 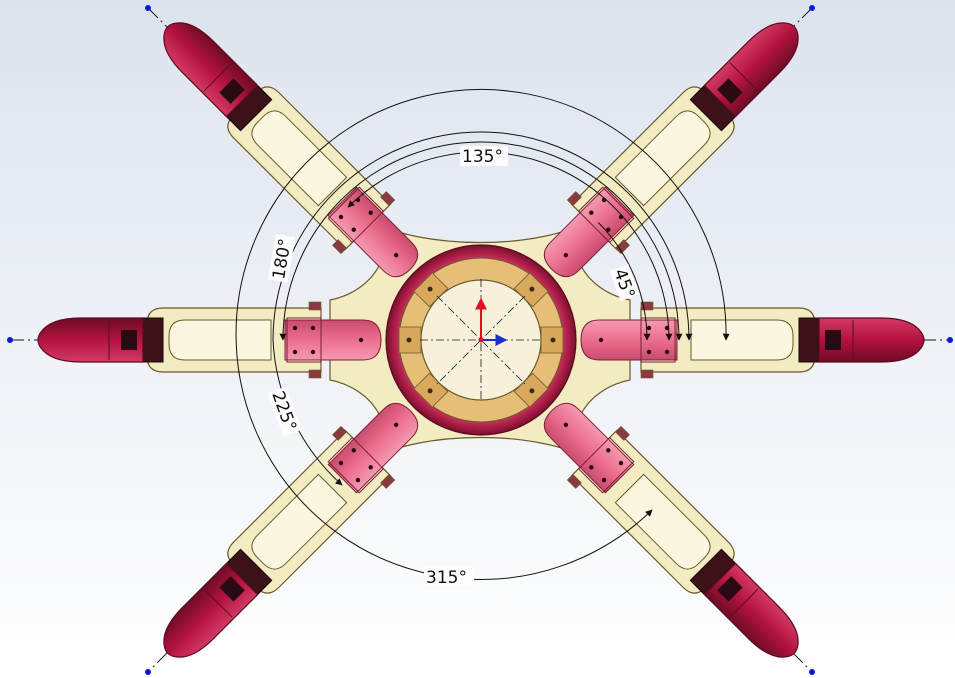 What do you see at coordinates (285, 411) in the screenshot?
I see `dim-225-label-bg` at bounding box center [285, 411].